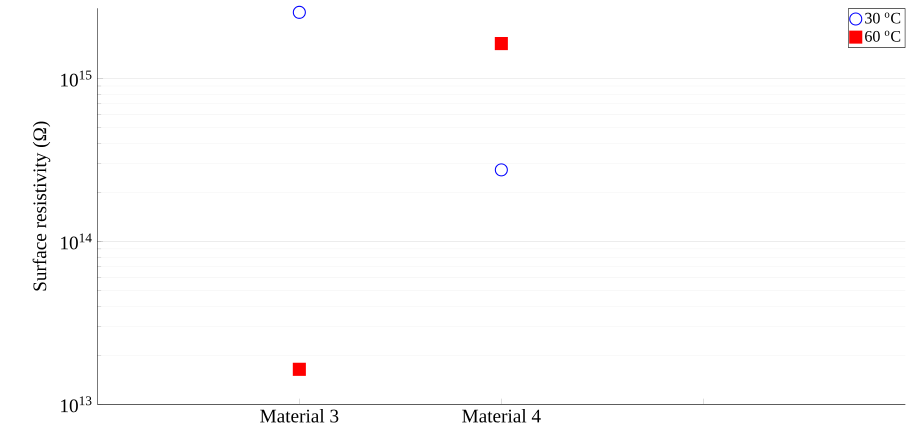 The height and width of the screenshot is (439, 909). What do you see at coordinates (299, 416) in the screenshot?
I see `x-tick-label: Material 3` at bounding box center [299, 416].